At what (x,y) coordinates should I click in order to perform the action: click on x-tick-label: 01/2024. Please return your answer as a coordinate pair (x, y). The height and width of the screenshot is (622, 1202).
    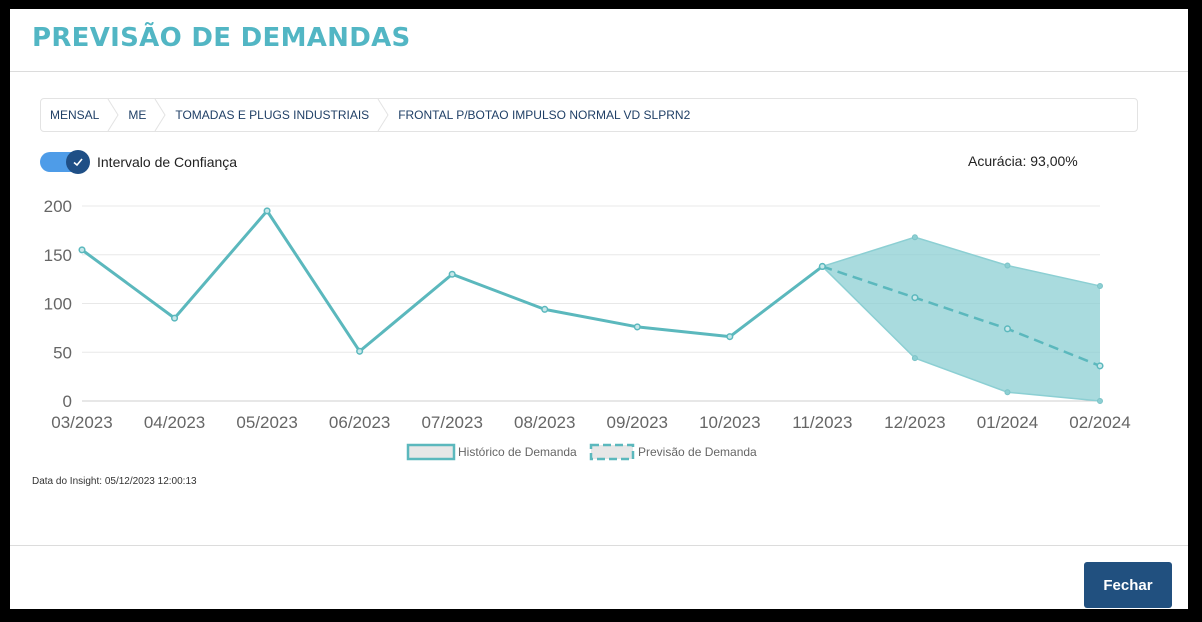
    Looking at the image, I should click on (1007, 422).